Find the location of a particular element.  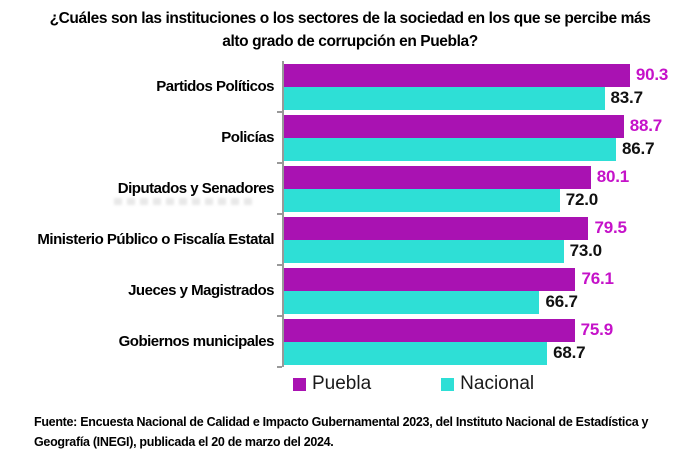

value-label-puebla: 76.1 is located at coordinates (597, 278).